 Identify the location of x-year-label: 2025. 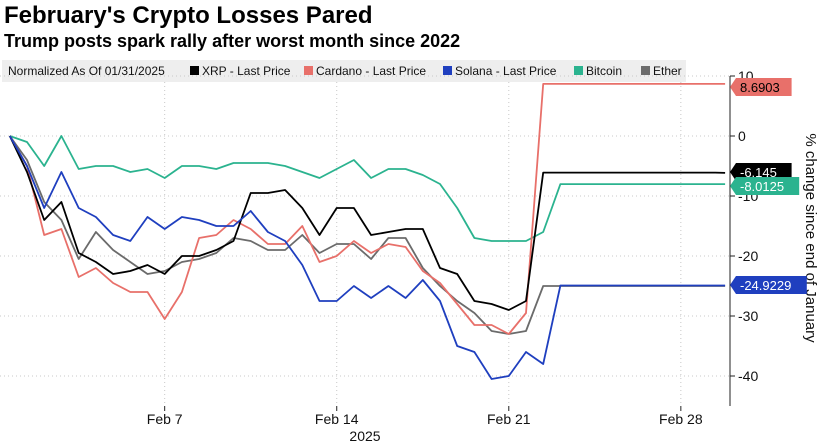
(364, 436).